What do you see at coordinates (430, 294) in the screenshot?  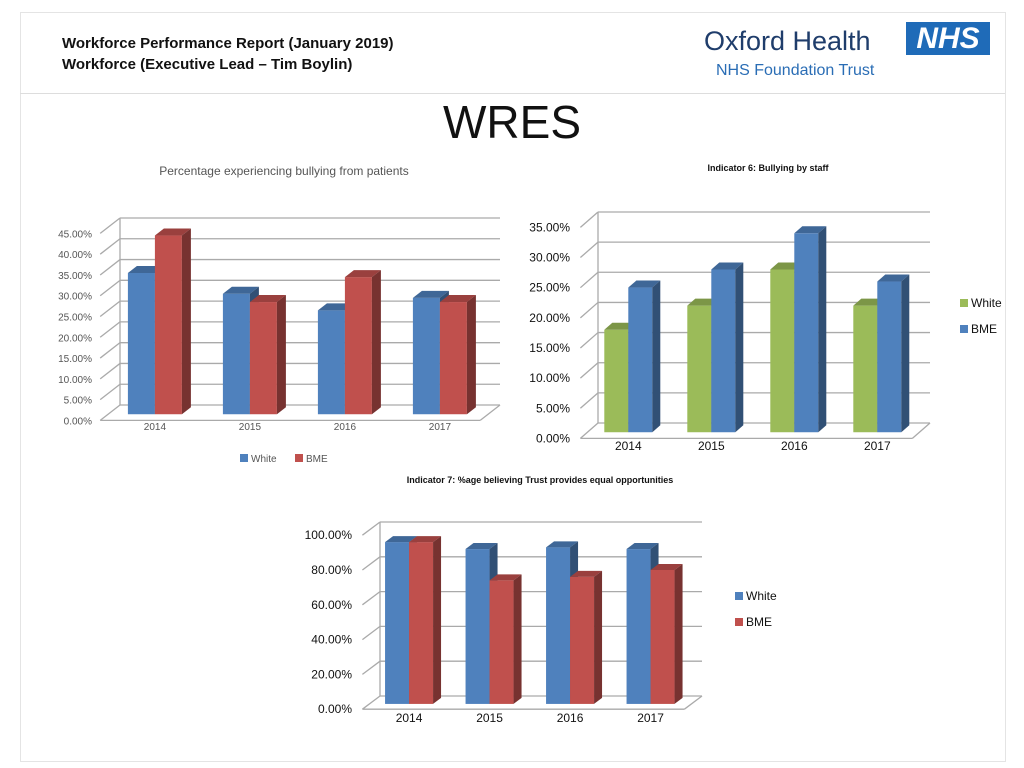 I see `bar-top-white-2017` at bounding box center [430, 294].